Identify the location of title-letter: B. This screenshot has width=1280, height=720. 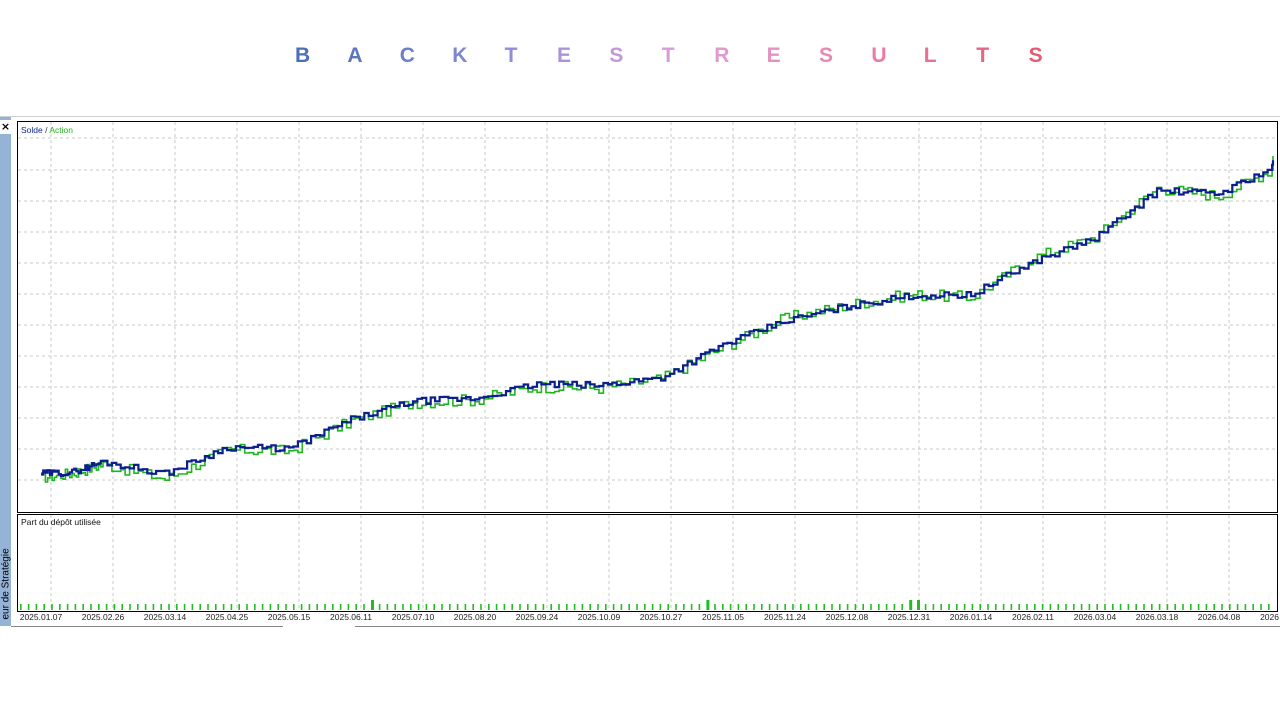
(303, 55).